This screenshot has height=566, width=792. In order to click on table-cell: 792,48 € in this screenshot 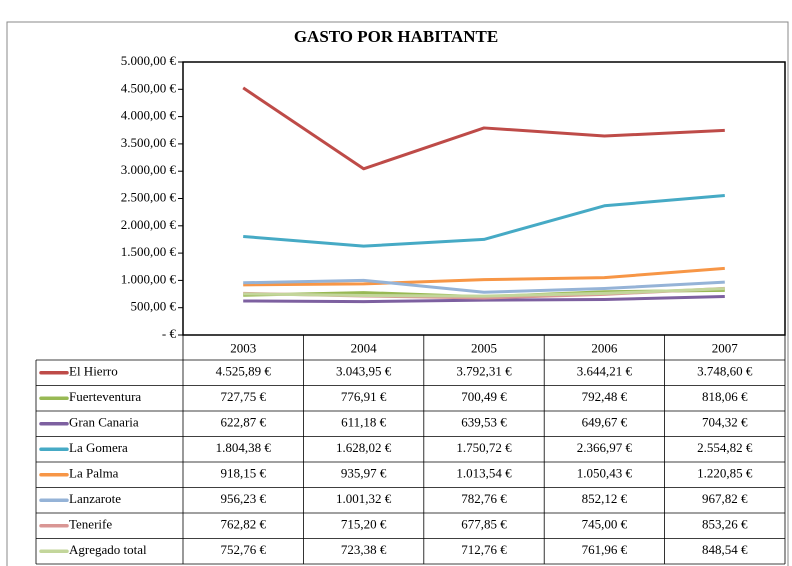, I will do `click(605, 396)`.